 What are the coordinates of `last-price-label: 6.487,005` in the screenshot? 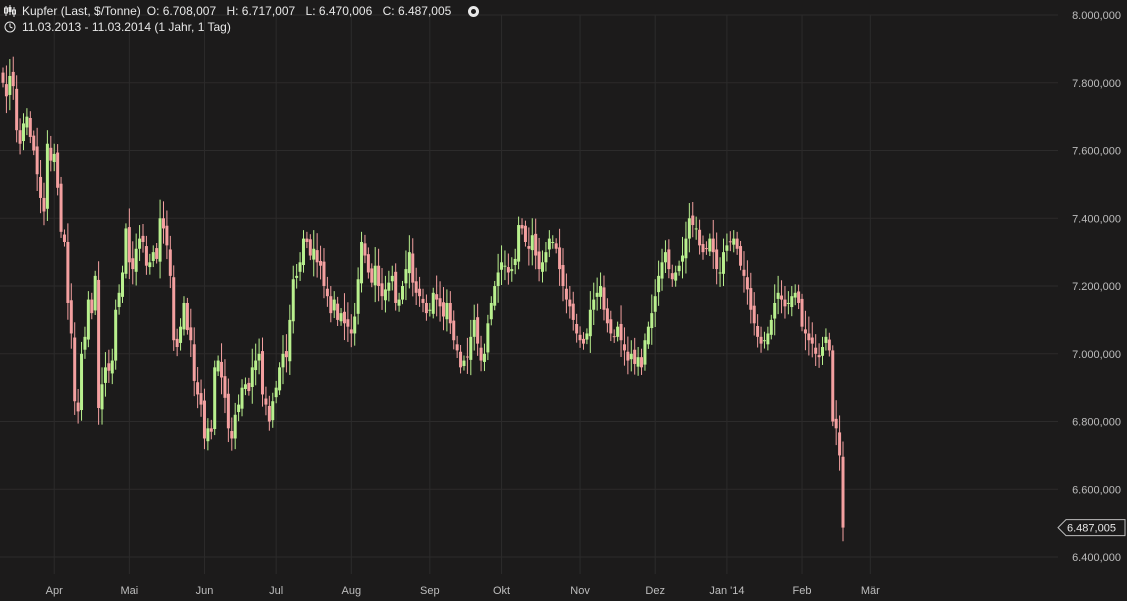 It's located at (1091, 529).